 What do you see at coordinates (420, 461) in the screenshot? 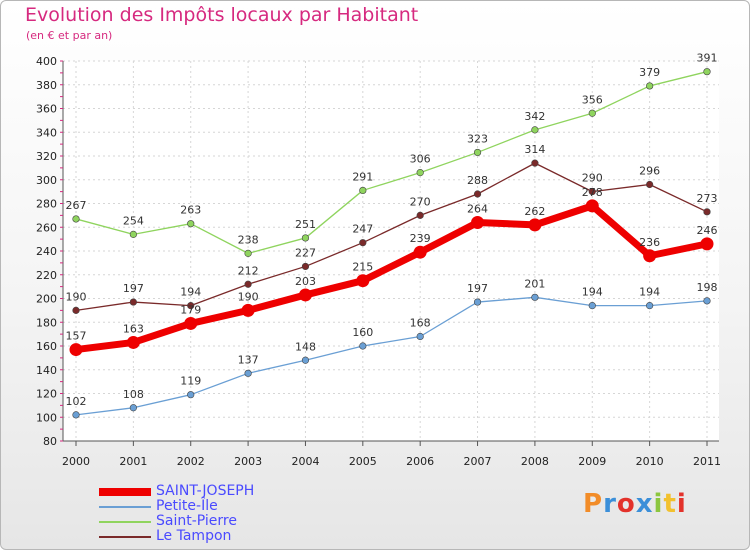
I see `x-tick-label: 2006` at bounding box center [420, 461].